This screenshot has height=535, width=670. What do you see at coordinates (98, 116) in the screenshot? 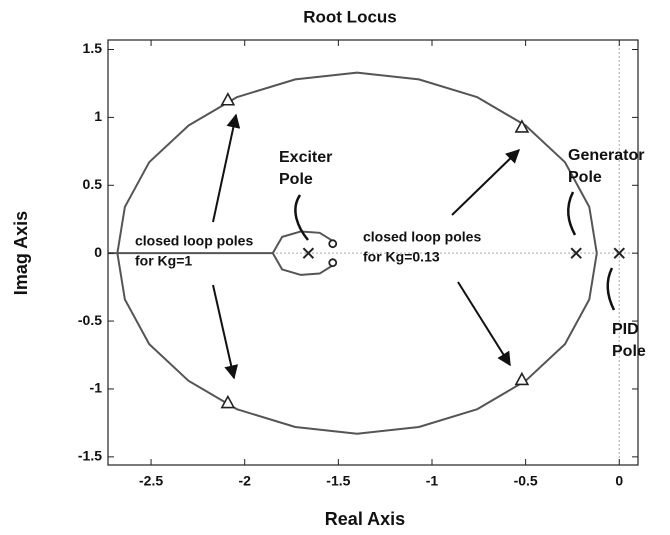
I see `y-tick-label: 1` at bounding box center [98, 116].